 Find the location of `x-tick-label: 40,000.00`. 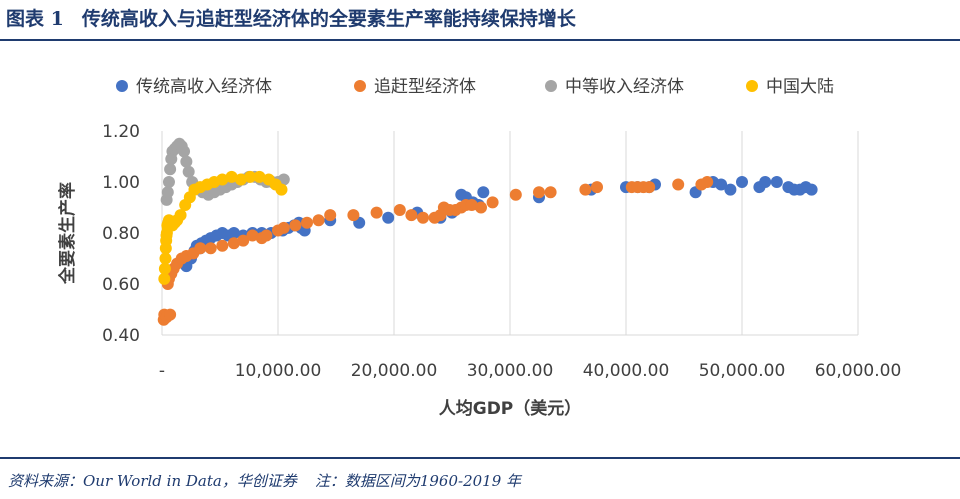

x-tick-label: 40,000.00 is located at coordinates (626, 371).